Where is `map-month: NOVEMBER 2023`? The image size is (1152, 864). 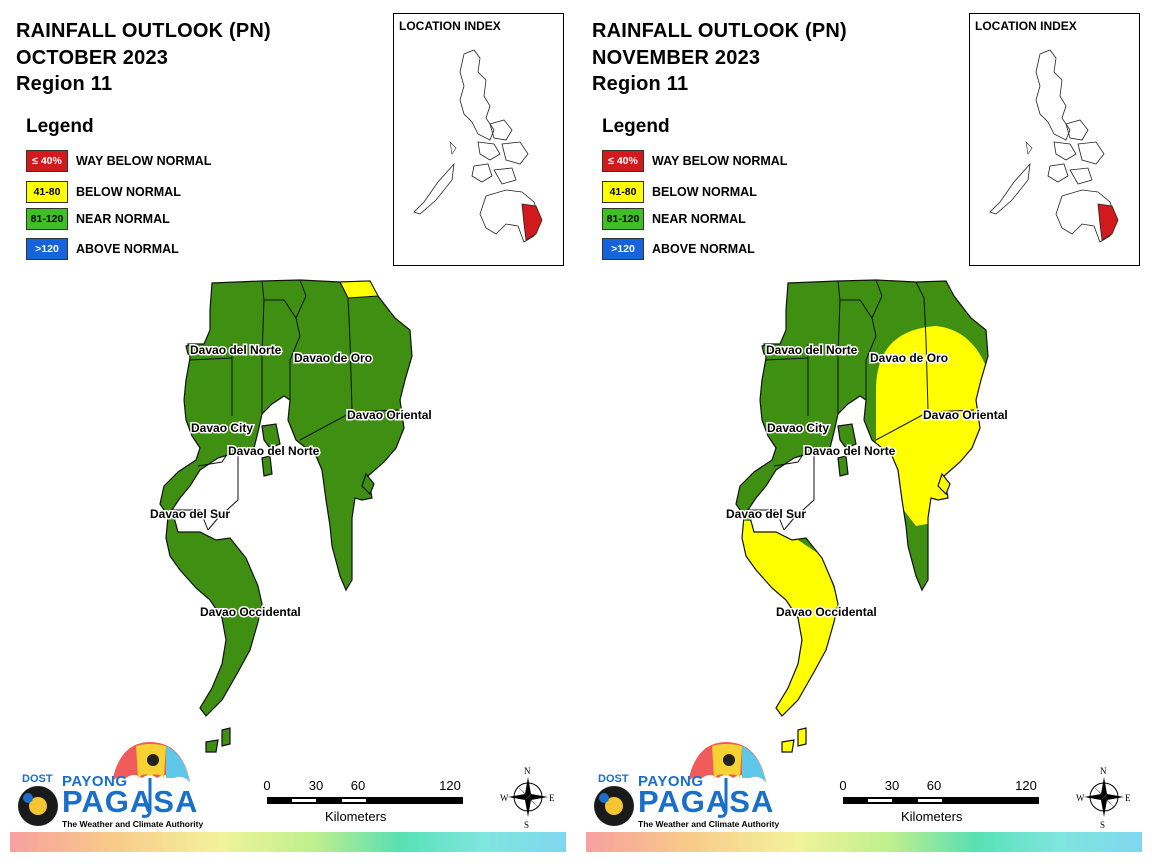 map-month: NOVEMBER 2023 is located at coordinates (676, 58).